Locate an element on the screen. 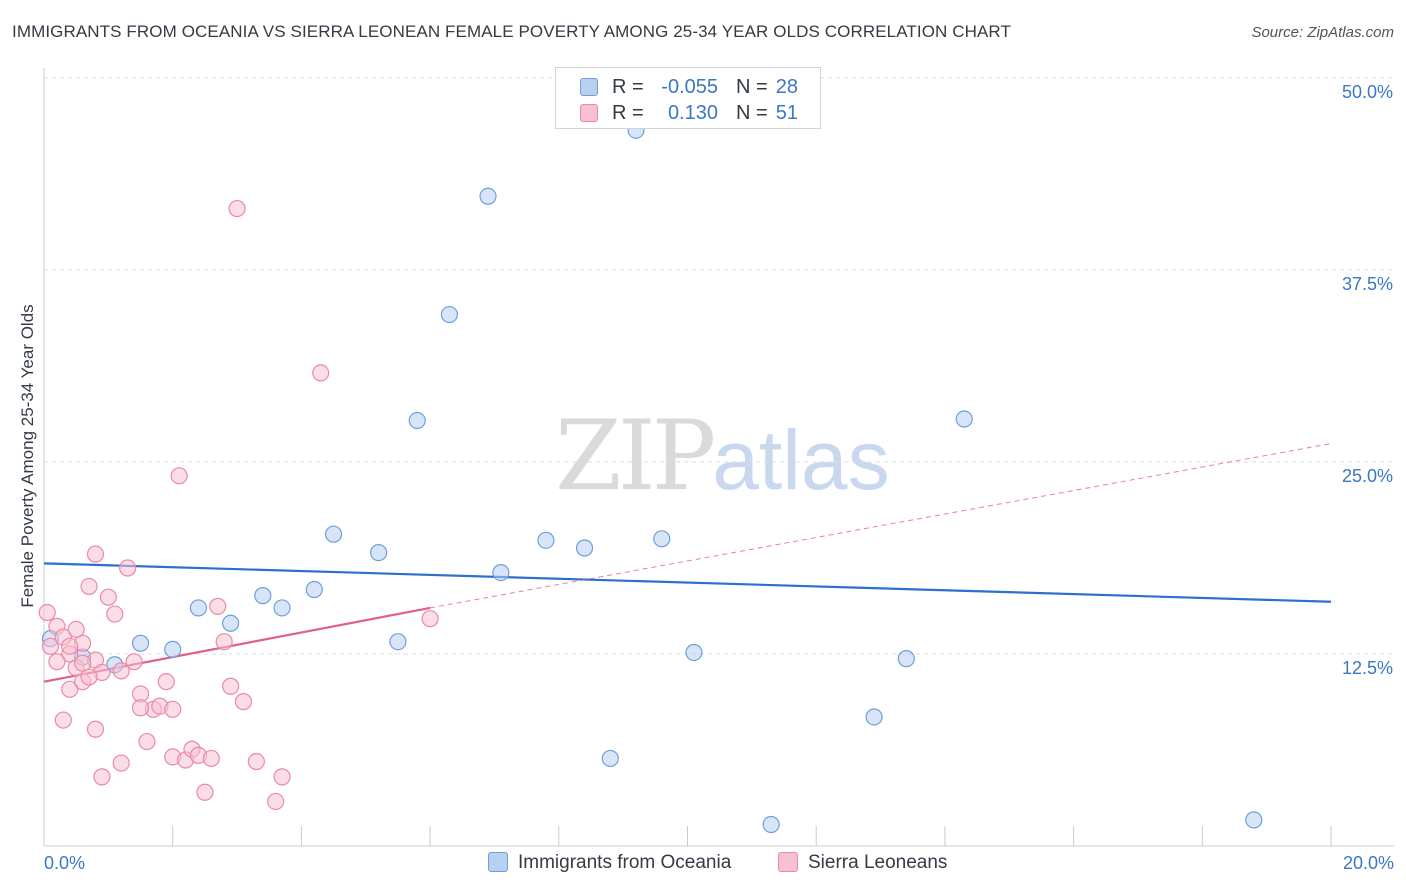 The image size is (1406, 892). correlation-legend: R = -0.055 N = 28 R = 0.130 N = 51 is located at coordinates (688, 98).